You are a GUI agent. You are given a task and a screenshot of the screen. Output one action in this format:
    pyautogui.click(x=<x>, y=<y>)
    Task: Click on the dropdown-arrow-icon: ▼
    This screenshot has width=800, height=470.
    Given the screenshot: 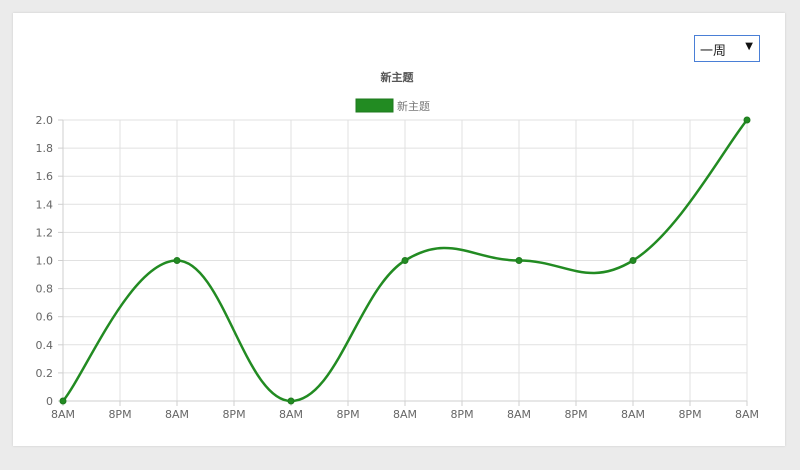 What is the action you would take?
    pyautogui.click(x=749, y=46)
    